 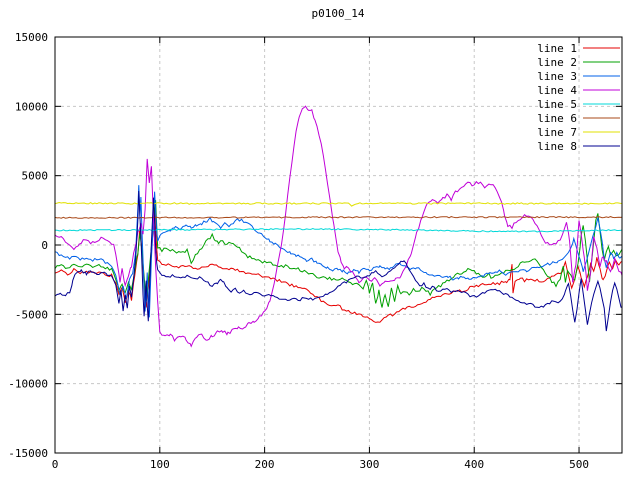 What do you see at coordinates (557, 48) in the screenshot?
I see `legend-label: line 1` at bounding box center [557, 48].